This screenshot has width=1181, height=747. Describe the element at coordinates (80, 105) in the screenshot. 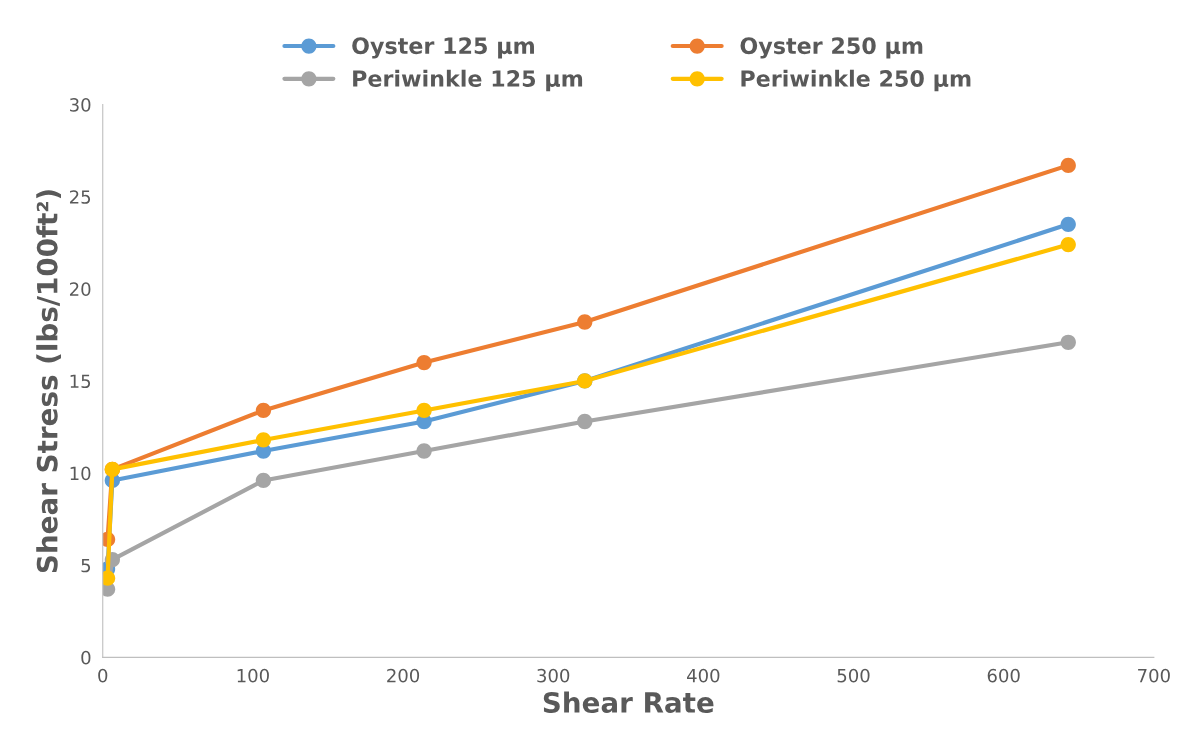

I see `y-tick-label: 30` at that location.